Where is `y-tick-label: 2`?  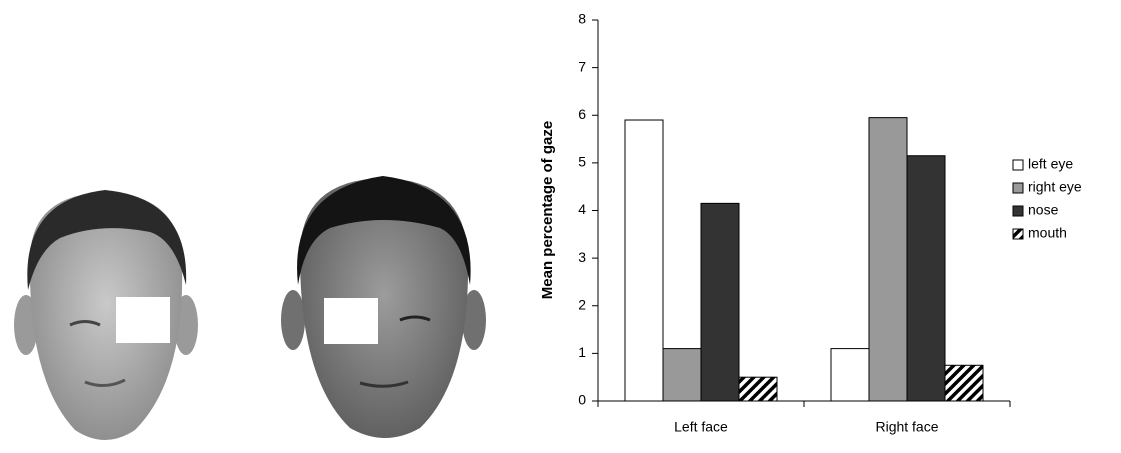
y-tick-label: 2 is located at coordinates (582, 304).